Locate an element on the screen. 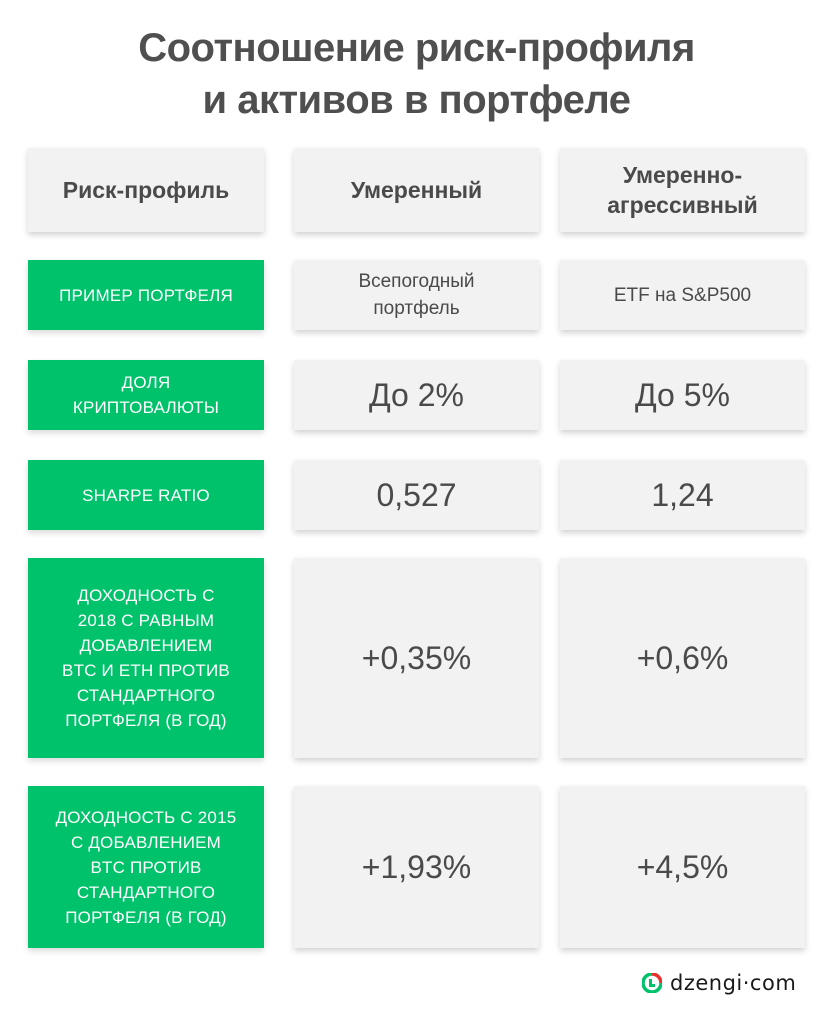 The width and height of the screenshot is (833, 1010). header-col2-line2: агрессивный is located at coordinates (682, 205).